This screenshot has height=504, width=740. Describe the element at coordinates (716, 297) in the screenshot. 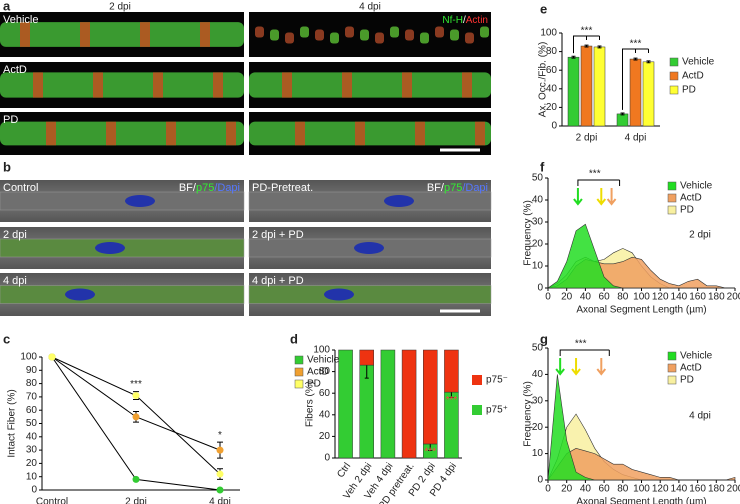

I see `x-tick-label: 180` at that location.